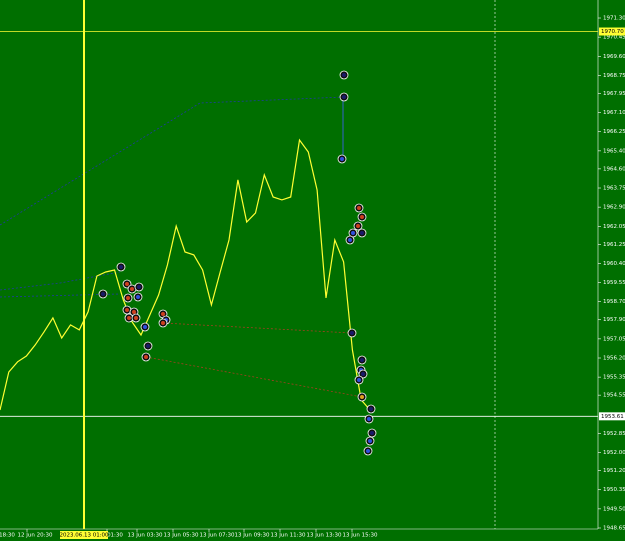 The width and height of the screenshot is (625, 541). What do you see at coordinates (614, 283) in the screenshot?
I see `y-tick-label: 1959.55` at bounding box center [614, 283].